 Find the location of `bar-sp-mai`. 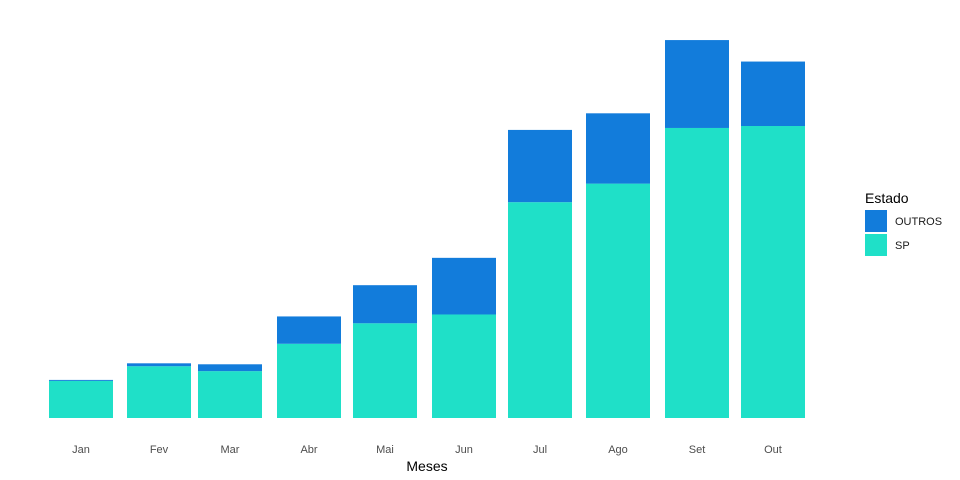

bar-sp-mai is located at coordinates (385, 370).